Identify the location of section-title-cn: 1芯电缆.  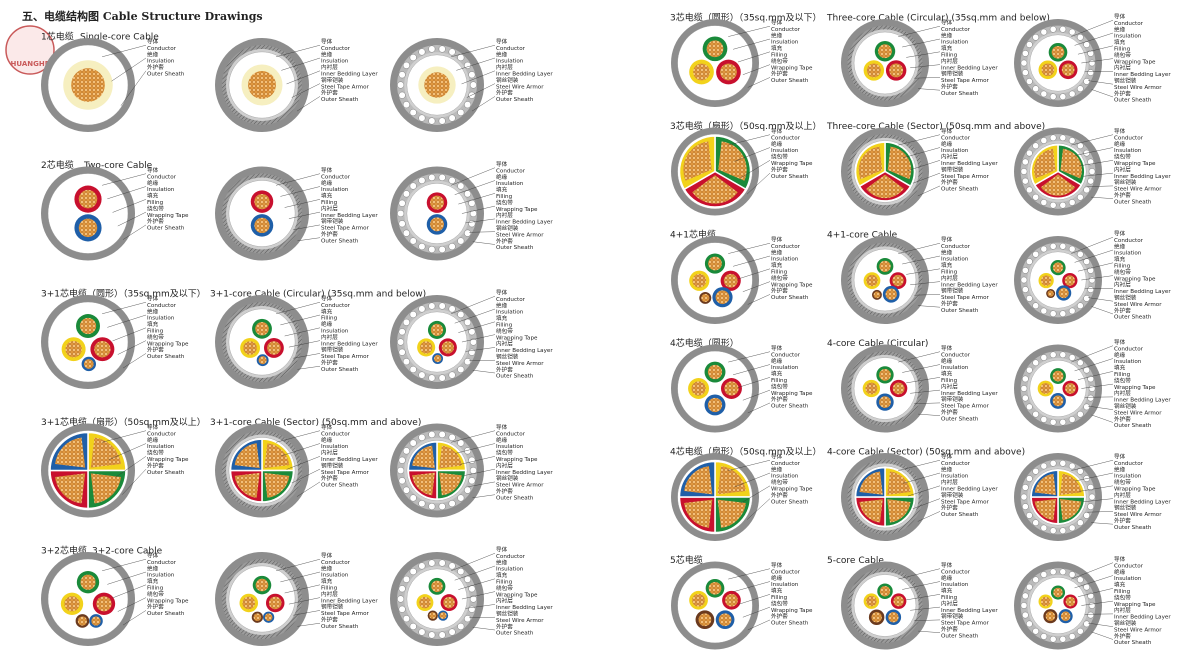
(57, 37).